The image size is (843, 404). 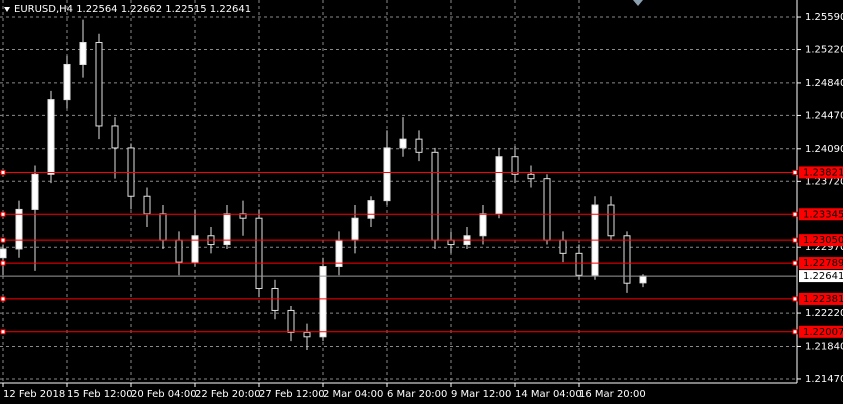 What do you see at coordinates (548, 394) in the screenshot?
I see `x-tick-label: 14 Mar 04:00` at bounding box center [548, 394].